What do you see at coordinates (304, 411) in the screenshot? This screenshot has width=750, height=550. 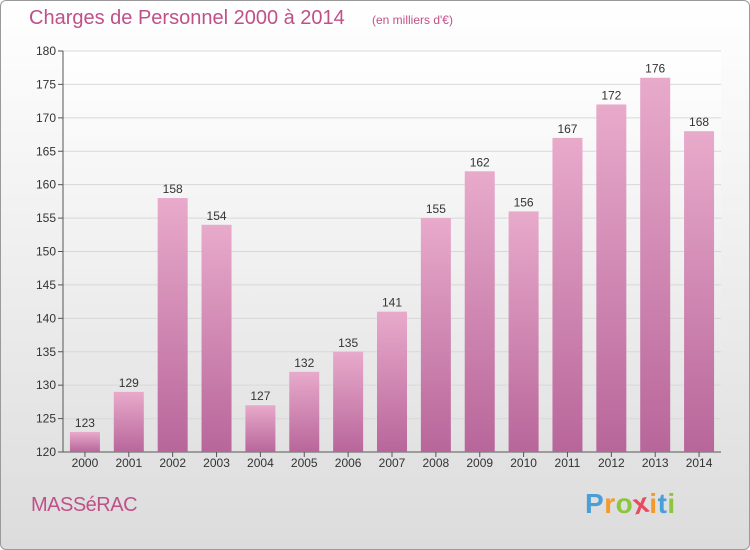 I see `bar-2005` at bounding box center [304, 411].